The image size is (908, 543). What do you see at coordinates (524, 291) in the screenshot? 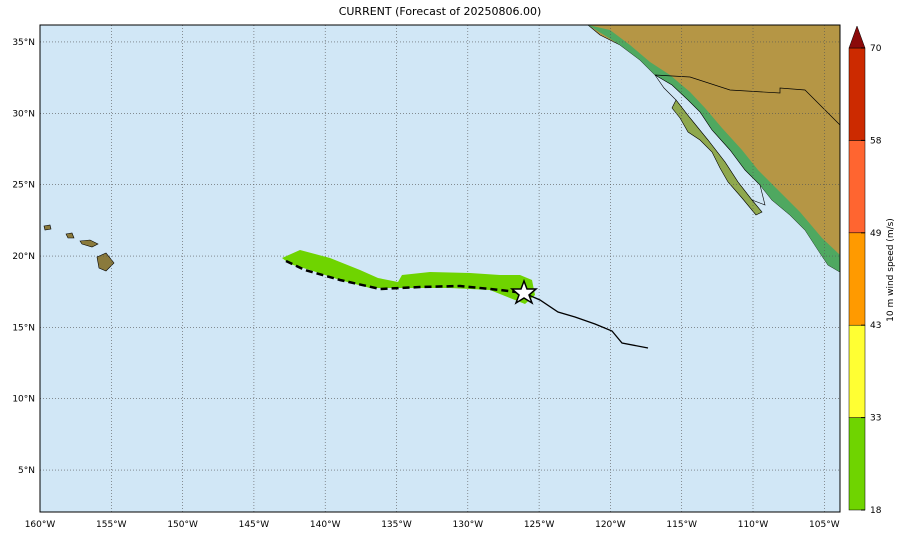
I see `storm-position` at bounding box center [524, 291].